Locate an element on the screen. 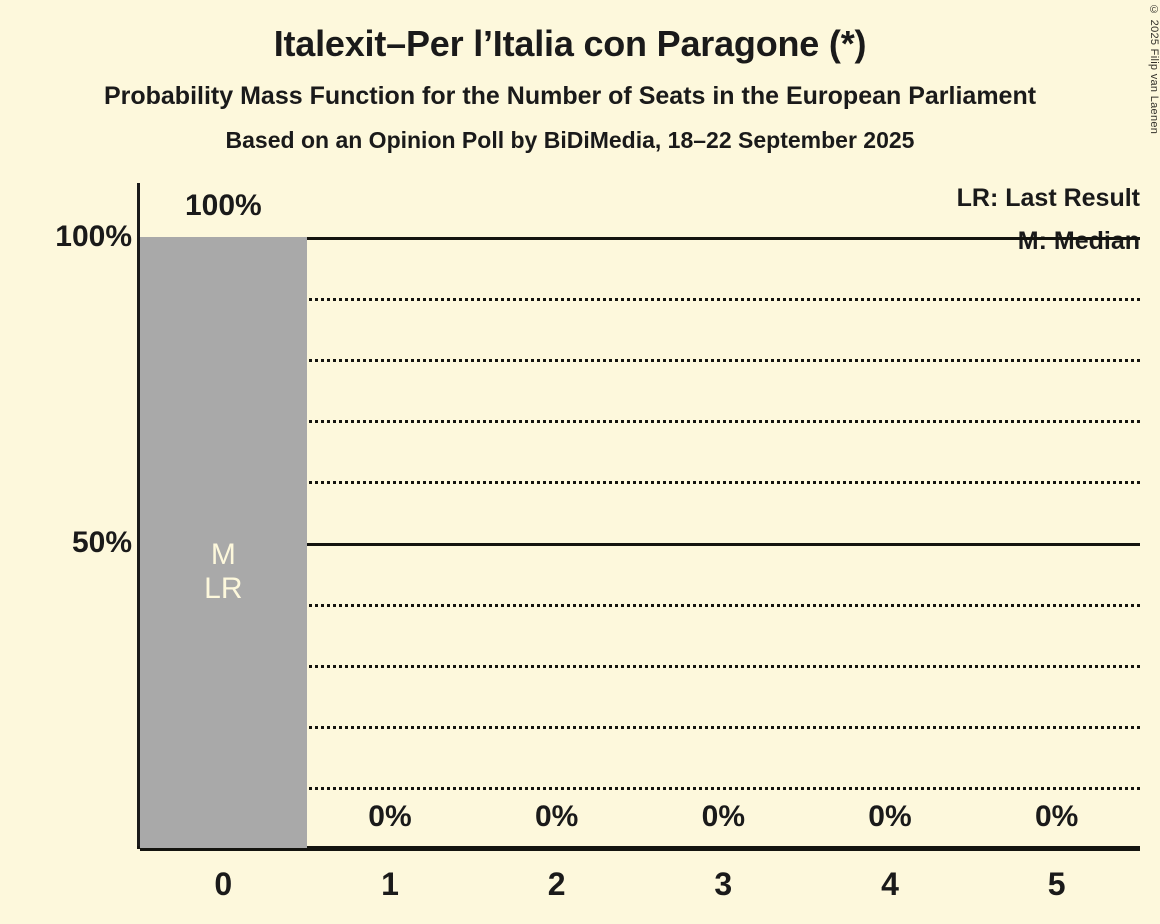 Image resolution: width=1160 pixels, height=924 pixels. x-axis-tick-label: 0 is located at coordinates (223, 884).